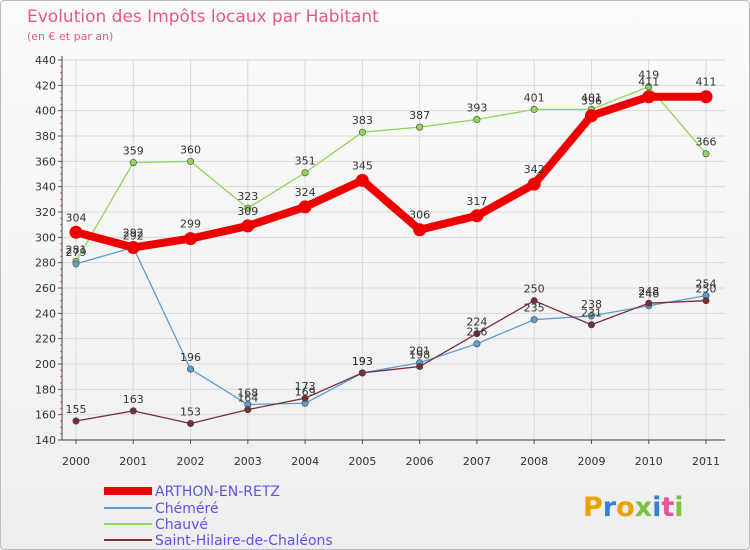  I want to click on y-tick-label: 340, so click(45, 187).